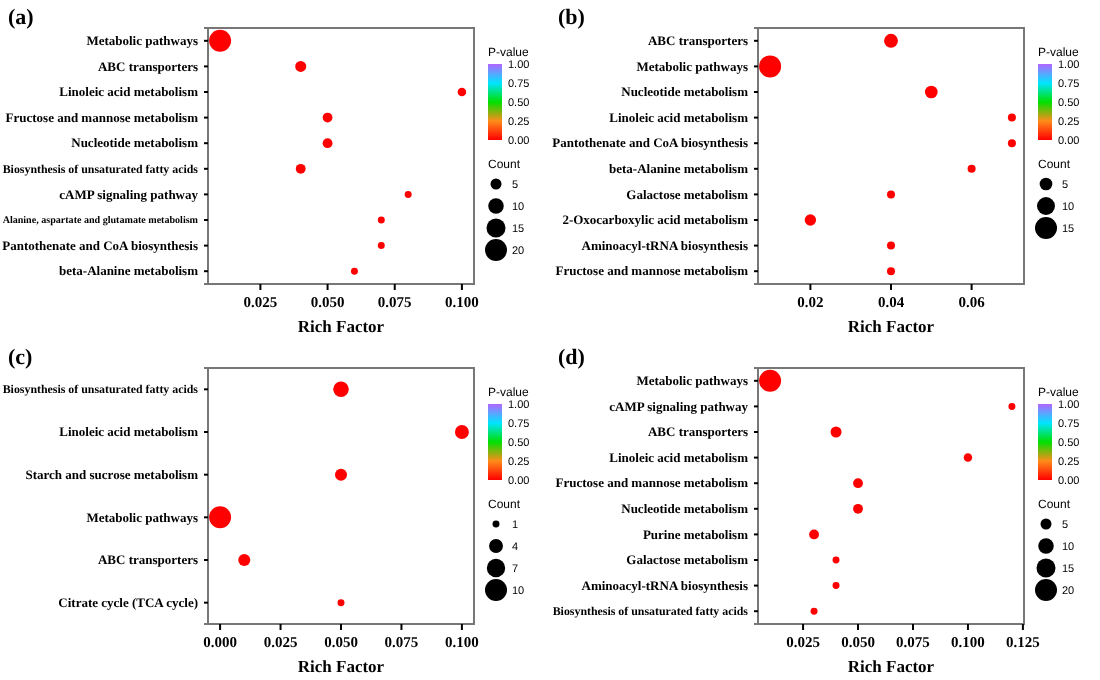  What do you see at coordinates (21, 358) in the screenshot?
I see `text: (c)` at bounding box center [21, 358].